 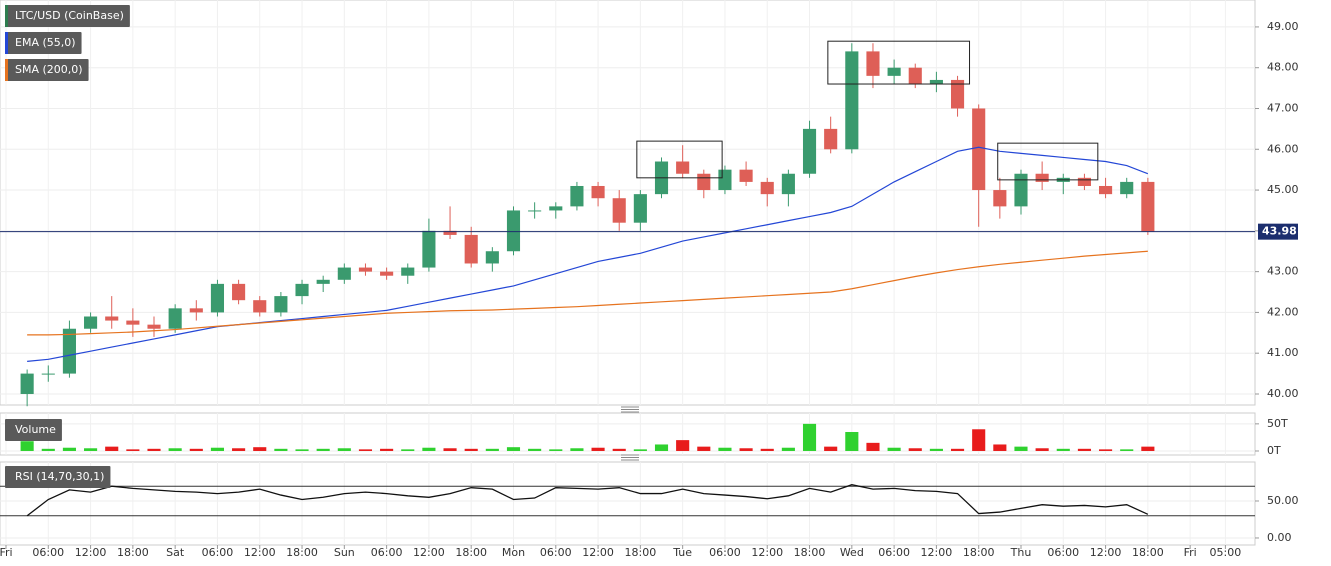 I want to click on y-tick-label: 46.00, so click(x=1283, y=148).